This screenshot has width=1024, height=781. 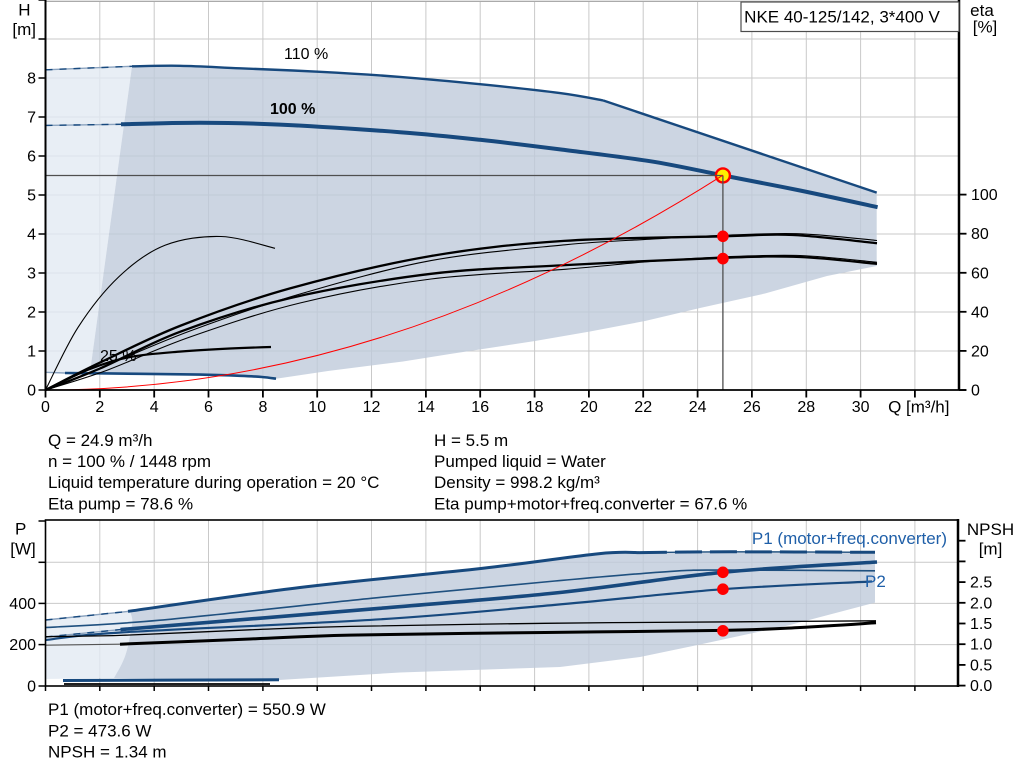 What do you see at coordinates (990, 529) in the screenshot?
I see `svg-text: NPSH` at bounding box center [990, 529].